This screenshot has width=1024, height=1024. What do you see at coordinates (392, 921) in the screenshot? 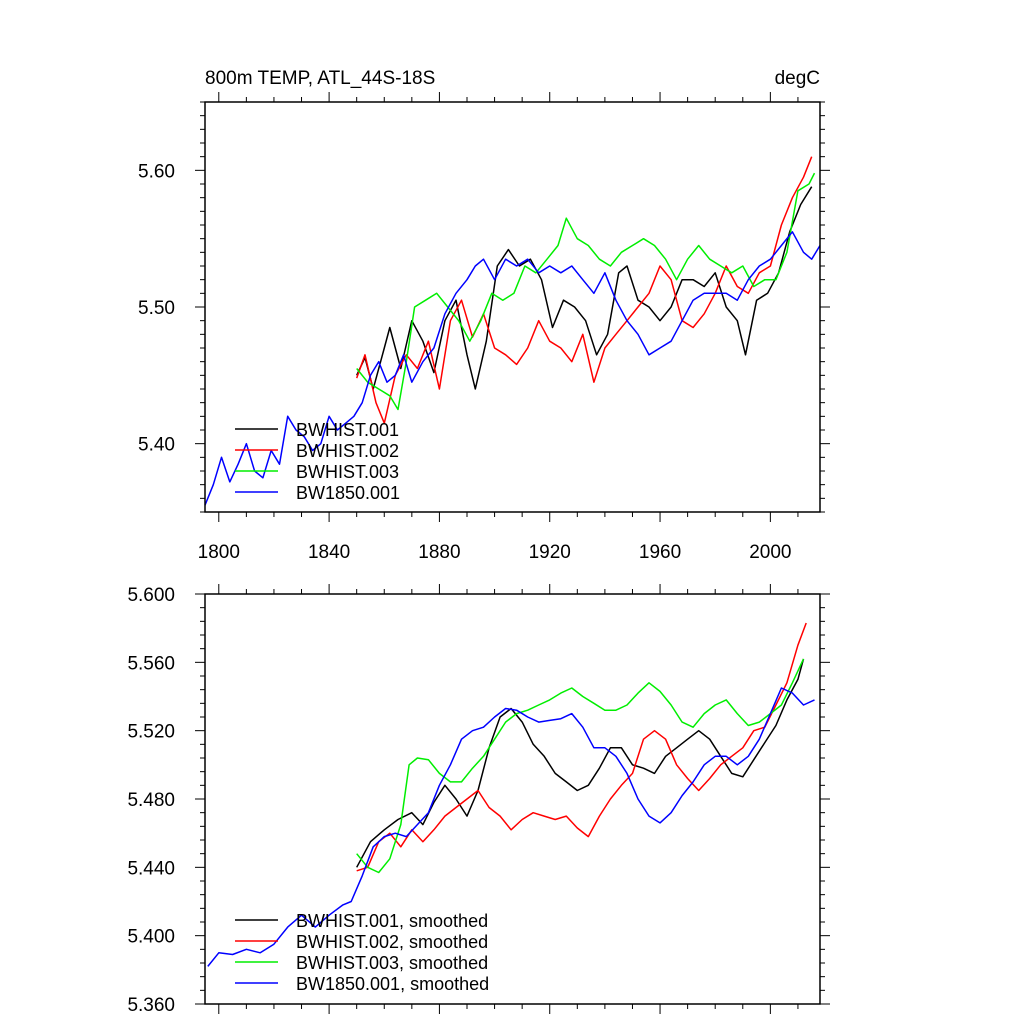
I see `legend-label: BWHIST.001, smoothed` at bounding box center [392, 921].